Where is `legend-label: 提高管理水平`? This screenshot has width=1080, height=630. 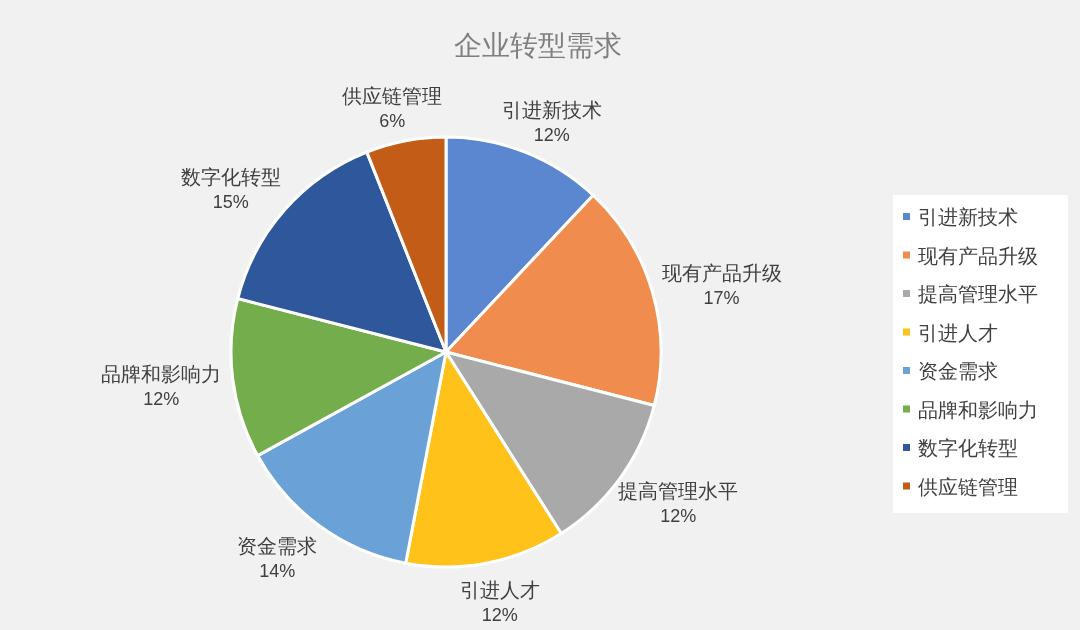 legend-label: 提高管理水平 is located at coordinates (978, 294).